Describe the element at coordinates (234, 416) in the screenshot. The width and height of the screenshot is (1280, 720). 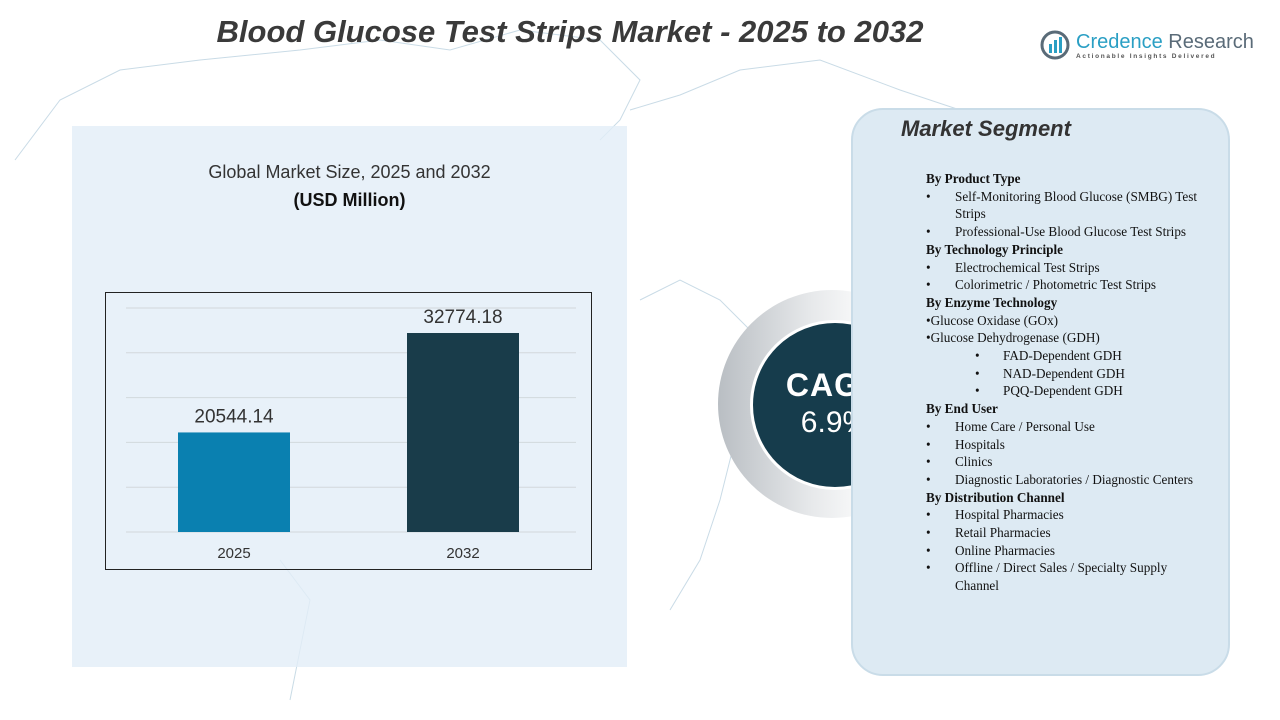
I see `bar-value-label: 20544.14` at that location.